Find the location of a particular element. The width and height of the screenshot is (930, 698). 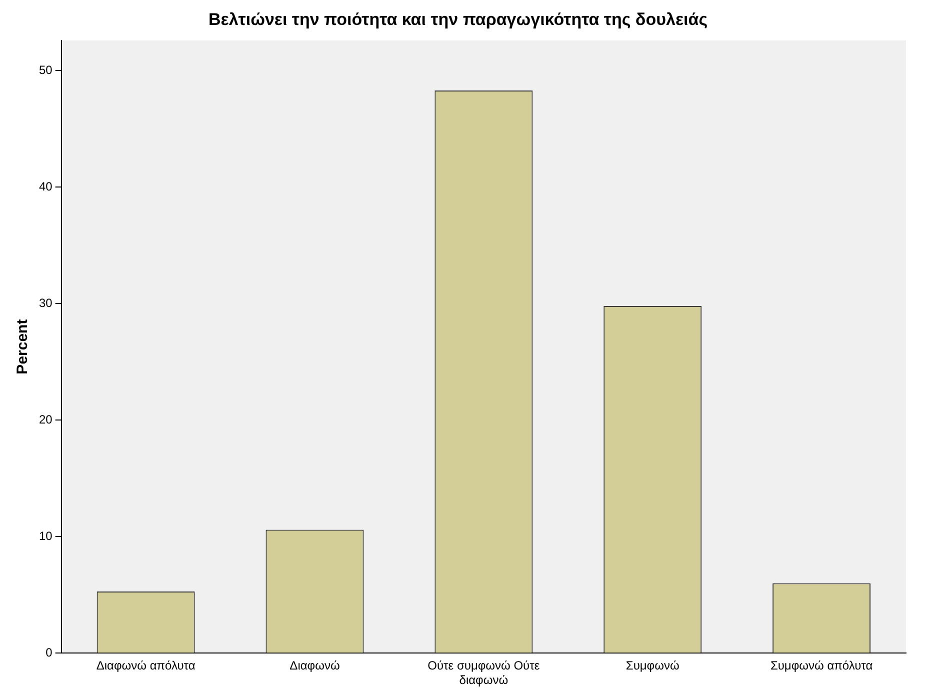

x-tick-label: Διαφωνώ is located at coordinates (315, 665).